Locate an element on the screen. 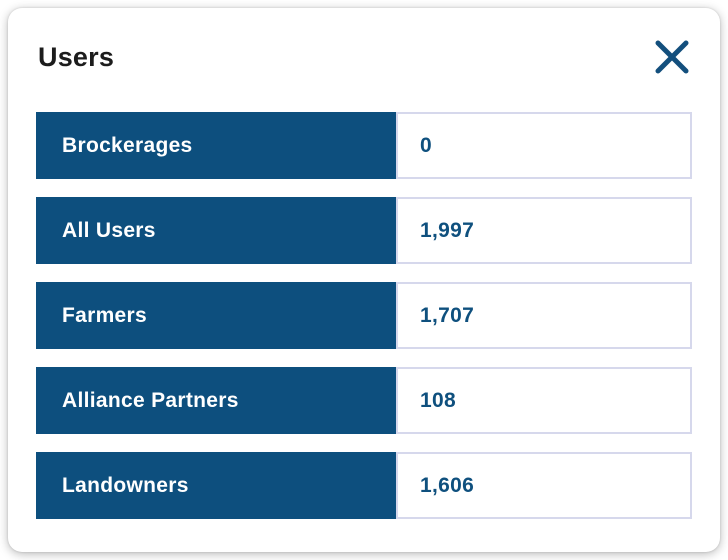 The height and width of the screenshot is (560, 728). row-label: Brockerages is located at coordinates (216, 145).